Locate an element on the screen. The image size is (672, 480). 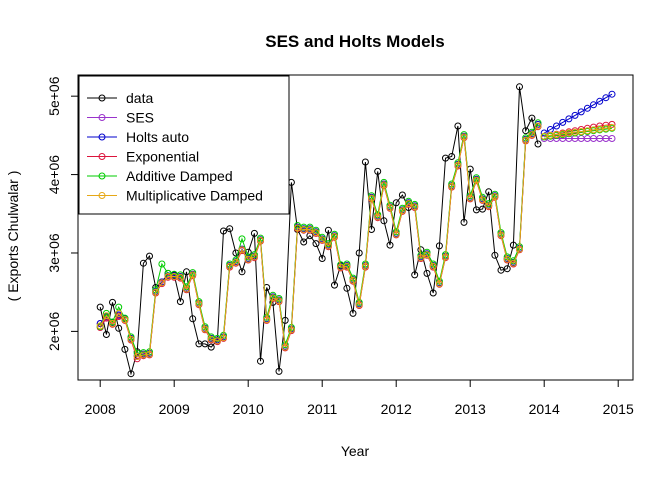
x-axis-label: Year is located at coordinates (355, 451).